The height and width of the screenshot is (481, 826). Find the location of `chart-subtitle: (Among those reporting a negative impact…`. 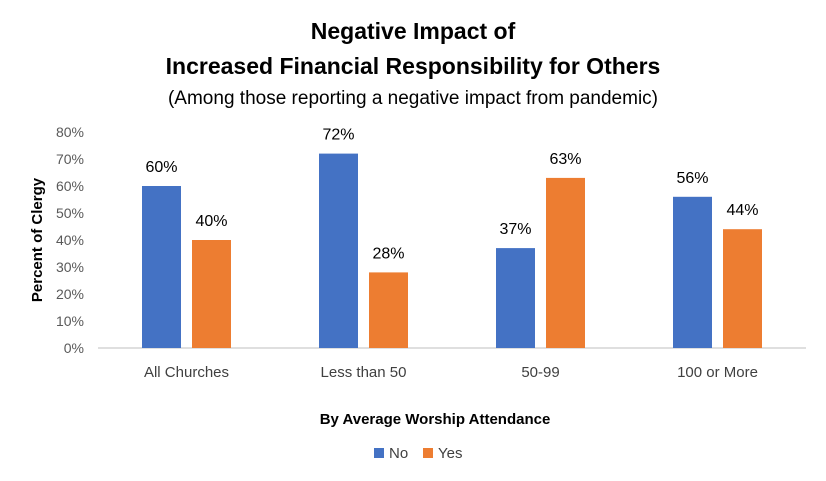

chart-subtitle: (Among those reporting a negative impact… is located at coordinates (413, 98).